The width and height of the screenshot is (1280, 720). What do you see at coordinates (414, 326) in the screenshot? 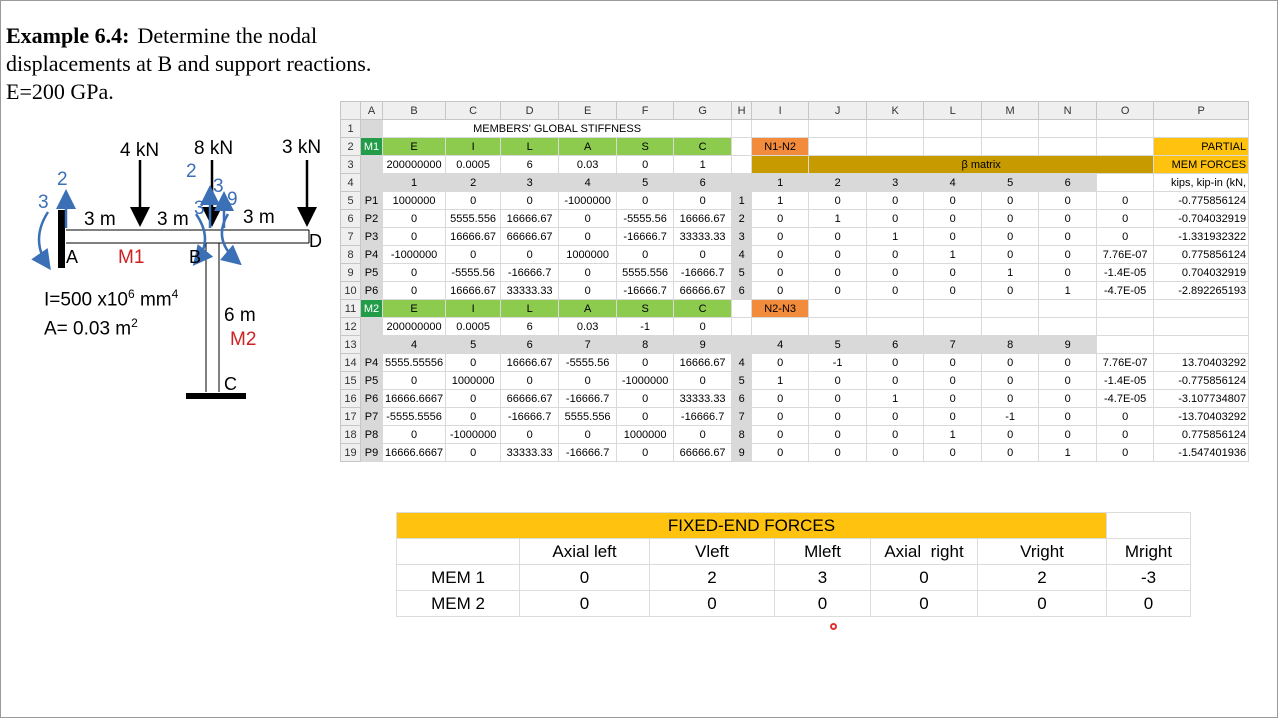
I see `sheet-cell: 200000000` at bounding box center [414, 326].